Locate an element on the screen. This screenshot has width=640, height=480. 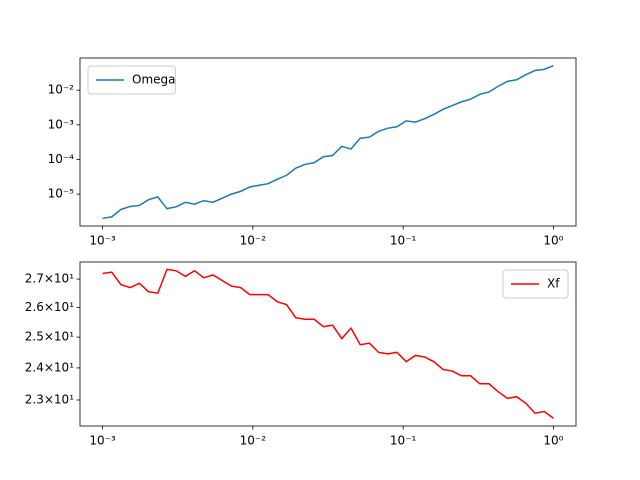
y-tick-label: 2.7×10¹ is located at coordinates (49, 279).